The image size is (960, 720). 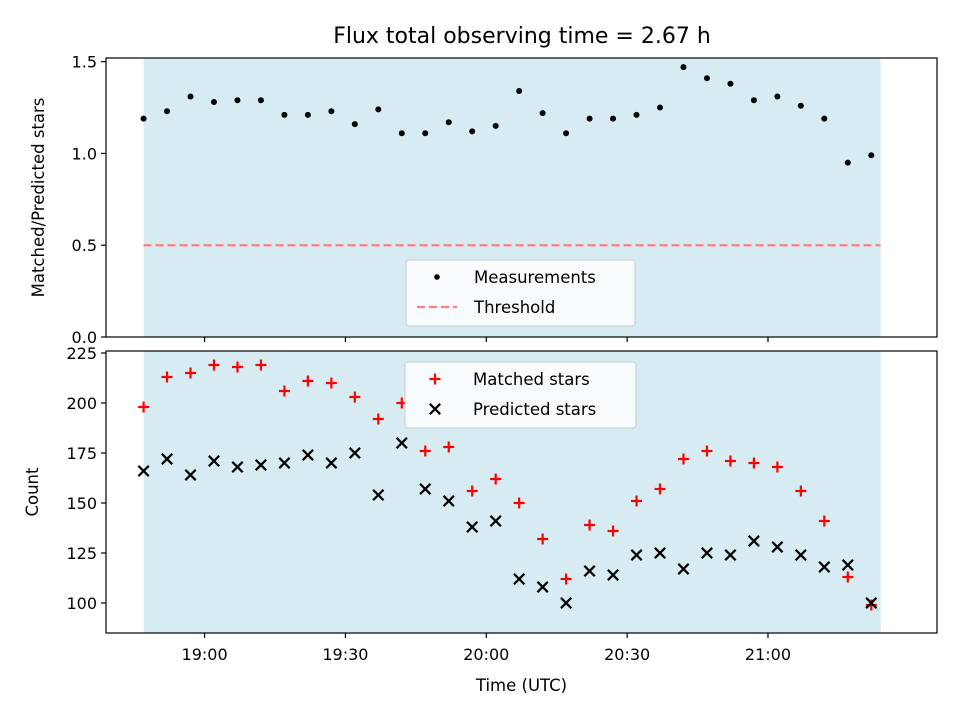 I want to click on legend-x-glyph, so click(x=435, y=409).